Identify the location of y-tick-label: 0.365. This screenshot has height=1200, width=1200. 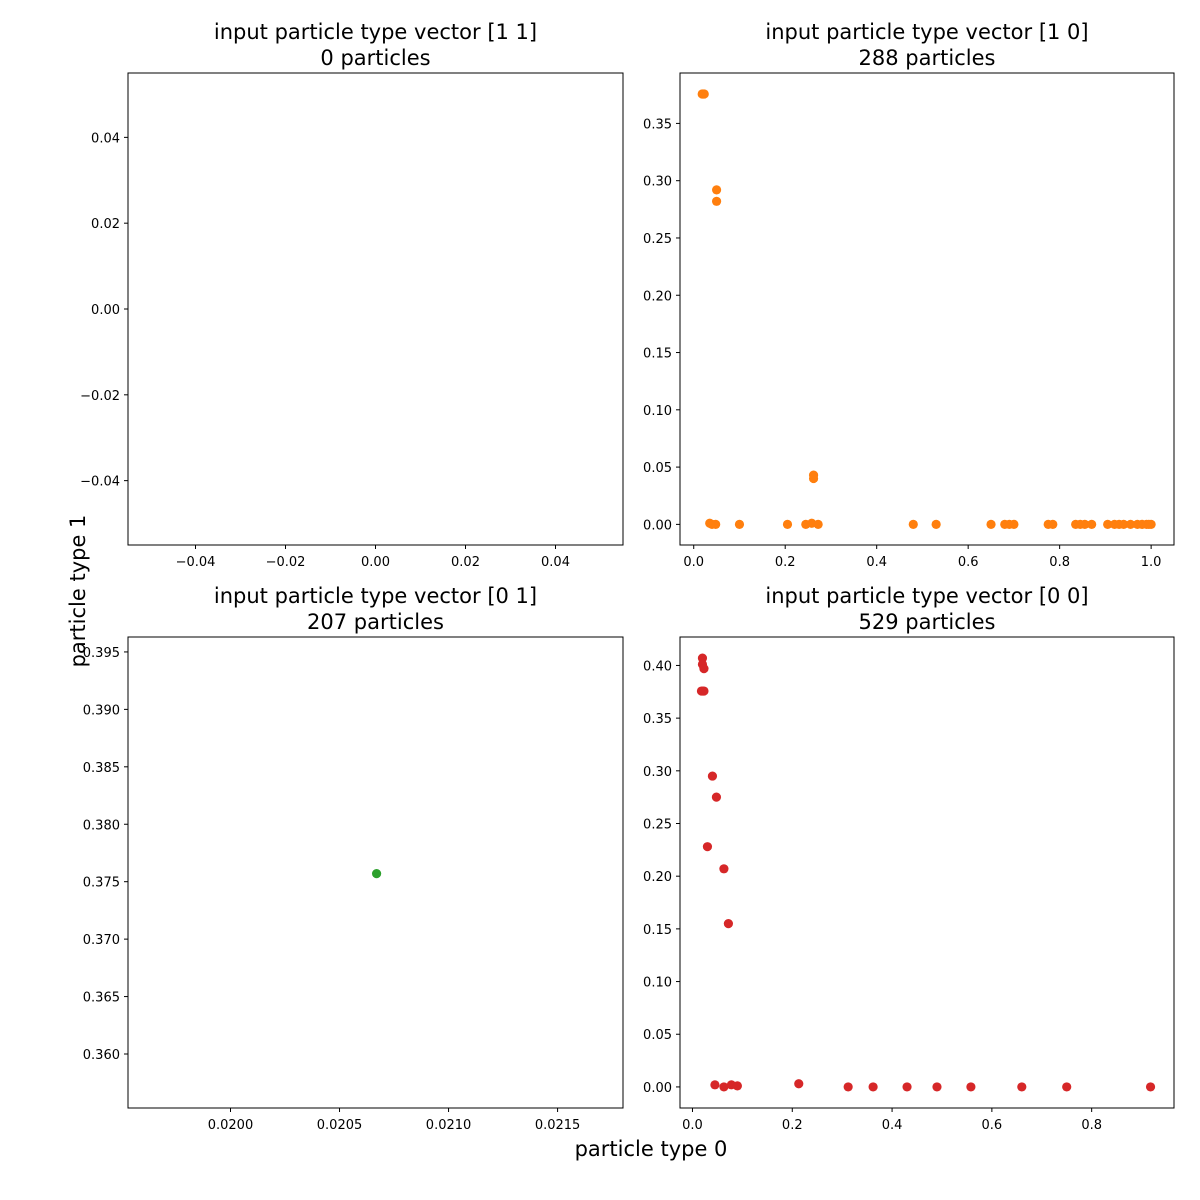
(101, 998).